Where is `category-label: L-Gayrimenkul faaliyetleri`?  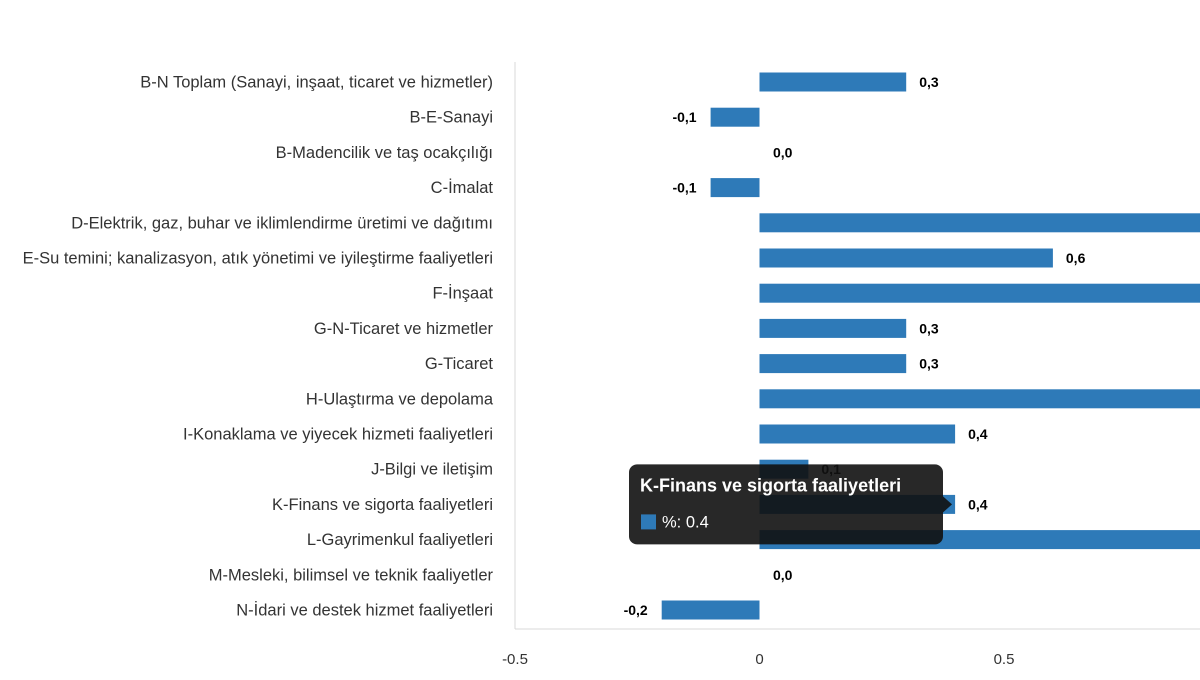 category-label: L-Gayrimenkul faaliyetleri is located at coordinates (400, 540).